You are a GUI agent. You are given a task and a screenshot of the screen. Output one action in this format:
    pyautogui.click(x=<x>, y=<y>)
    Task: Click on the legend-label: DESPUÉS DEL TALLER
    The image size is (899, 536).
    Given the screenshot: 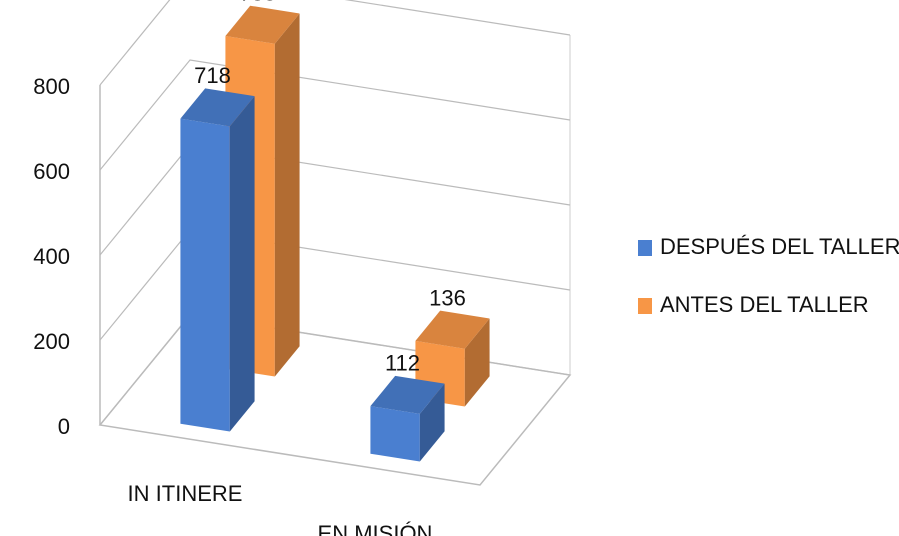 What is the action you would take?
    pyautogui.click(x=779, y=246)
    